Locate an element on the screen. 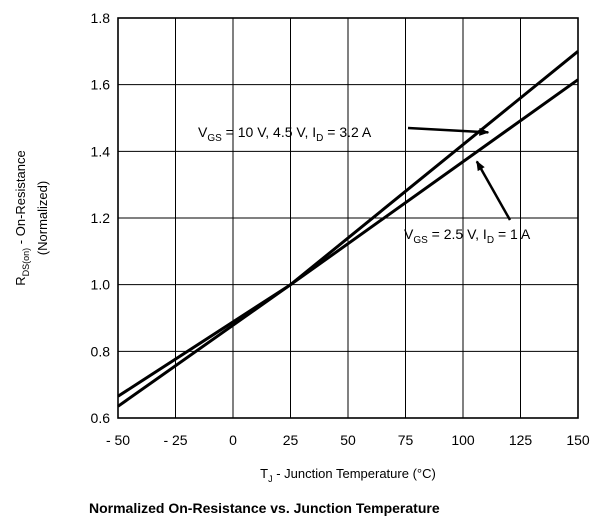  x-tick-labels: - 50 - 25 0 25 50 75 100 125 150 is located at coordinates (348, 440).